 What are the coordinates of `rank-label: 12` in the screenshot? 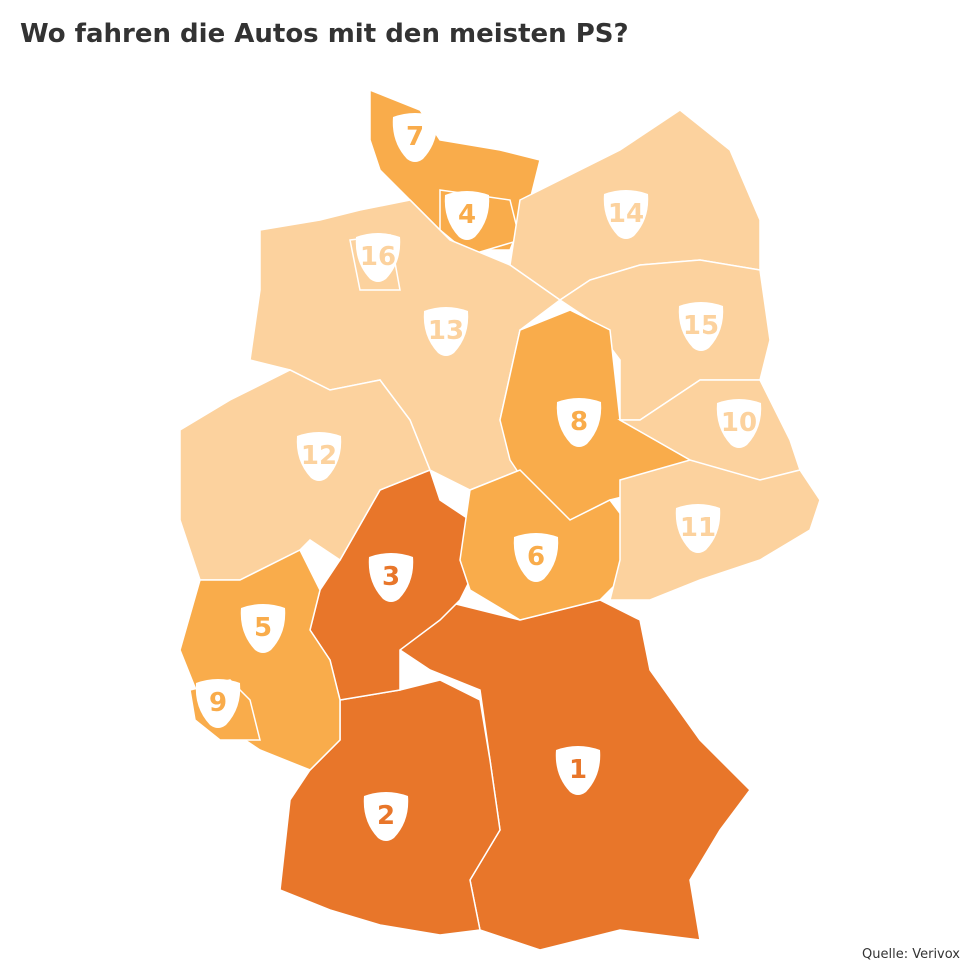 It's located at (319, 456).